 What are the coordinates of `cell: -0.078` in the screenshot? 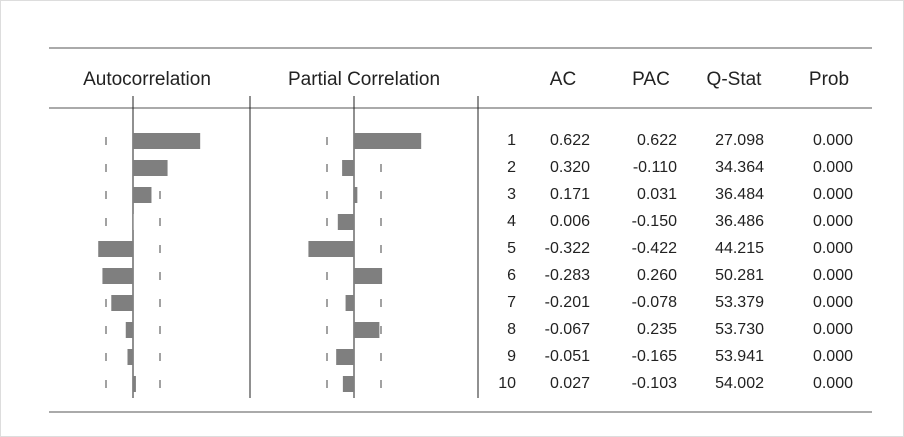 It's located at (654, 302).